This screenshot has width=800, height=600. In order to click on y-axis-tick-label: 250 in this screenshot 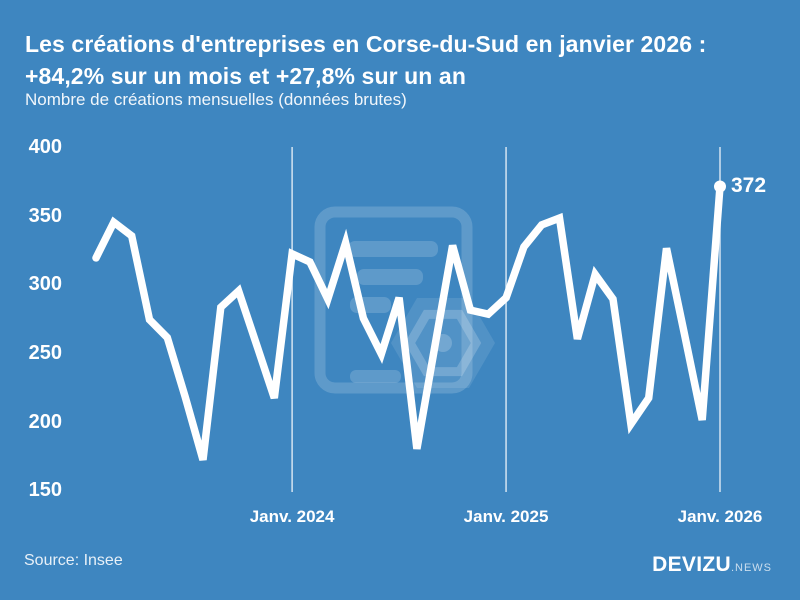, I will do `click(45, 353)`.